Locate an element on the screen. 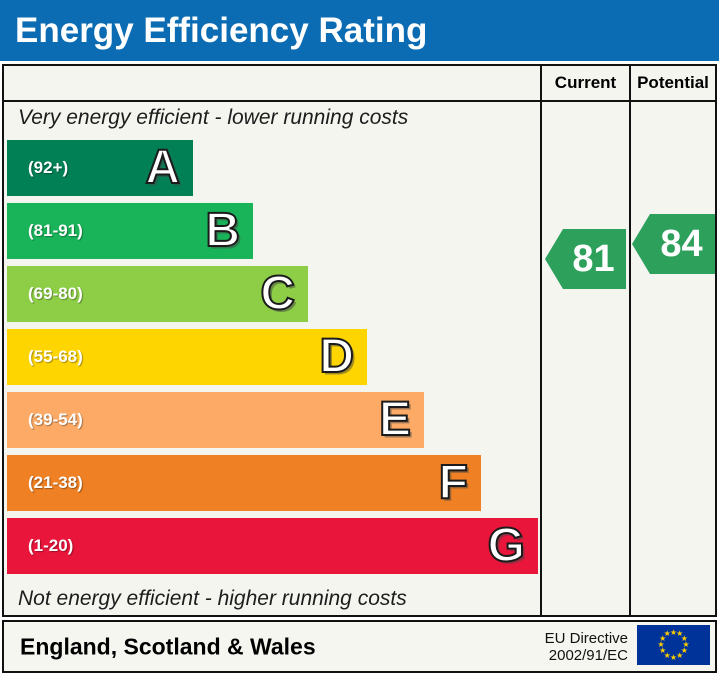 This screenshot has height=675, width=719. current-rating-value: 81 is located at coordinates (593, 258).